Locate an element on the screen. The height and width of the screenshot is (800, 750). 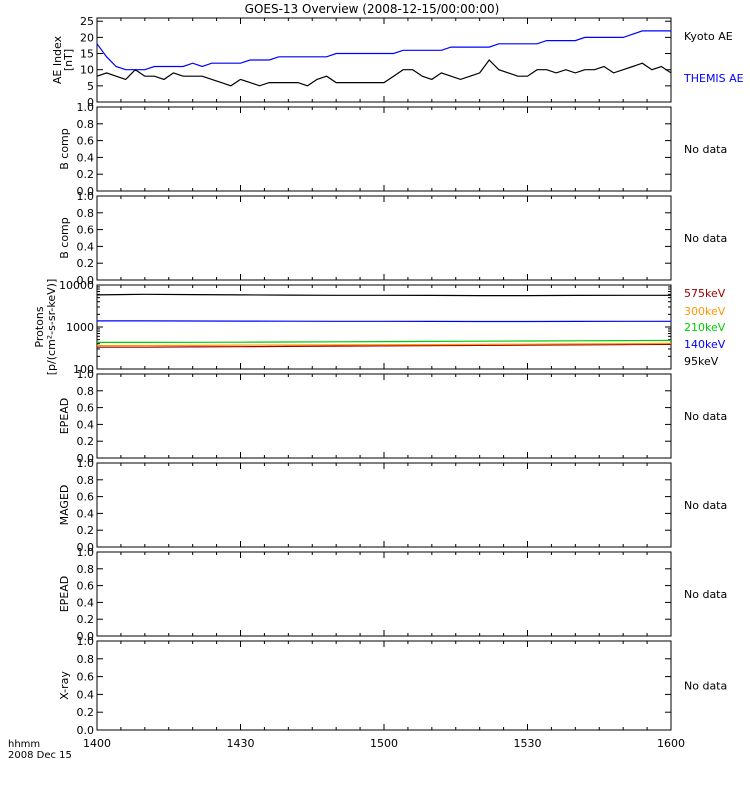
x-tick-label: 1600 is located at coordinates (671, 743).